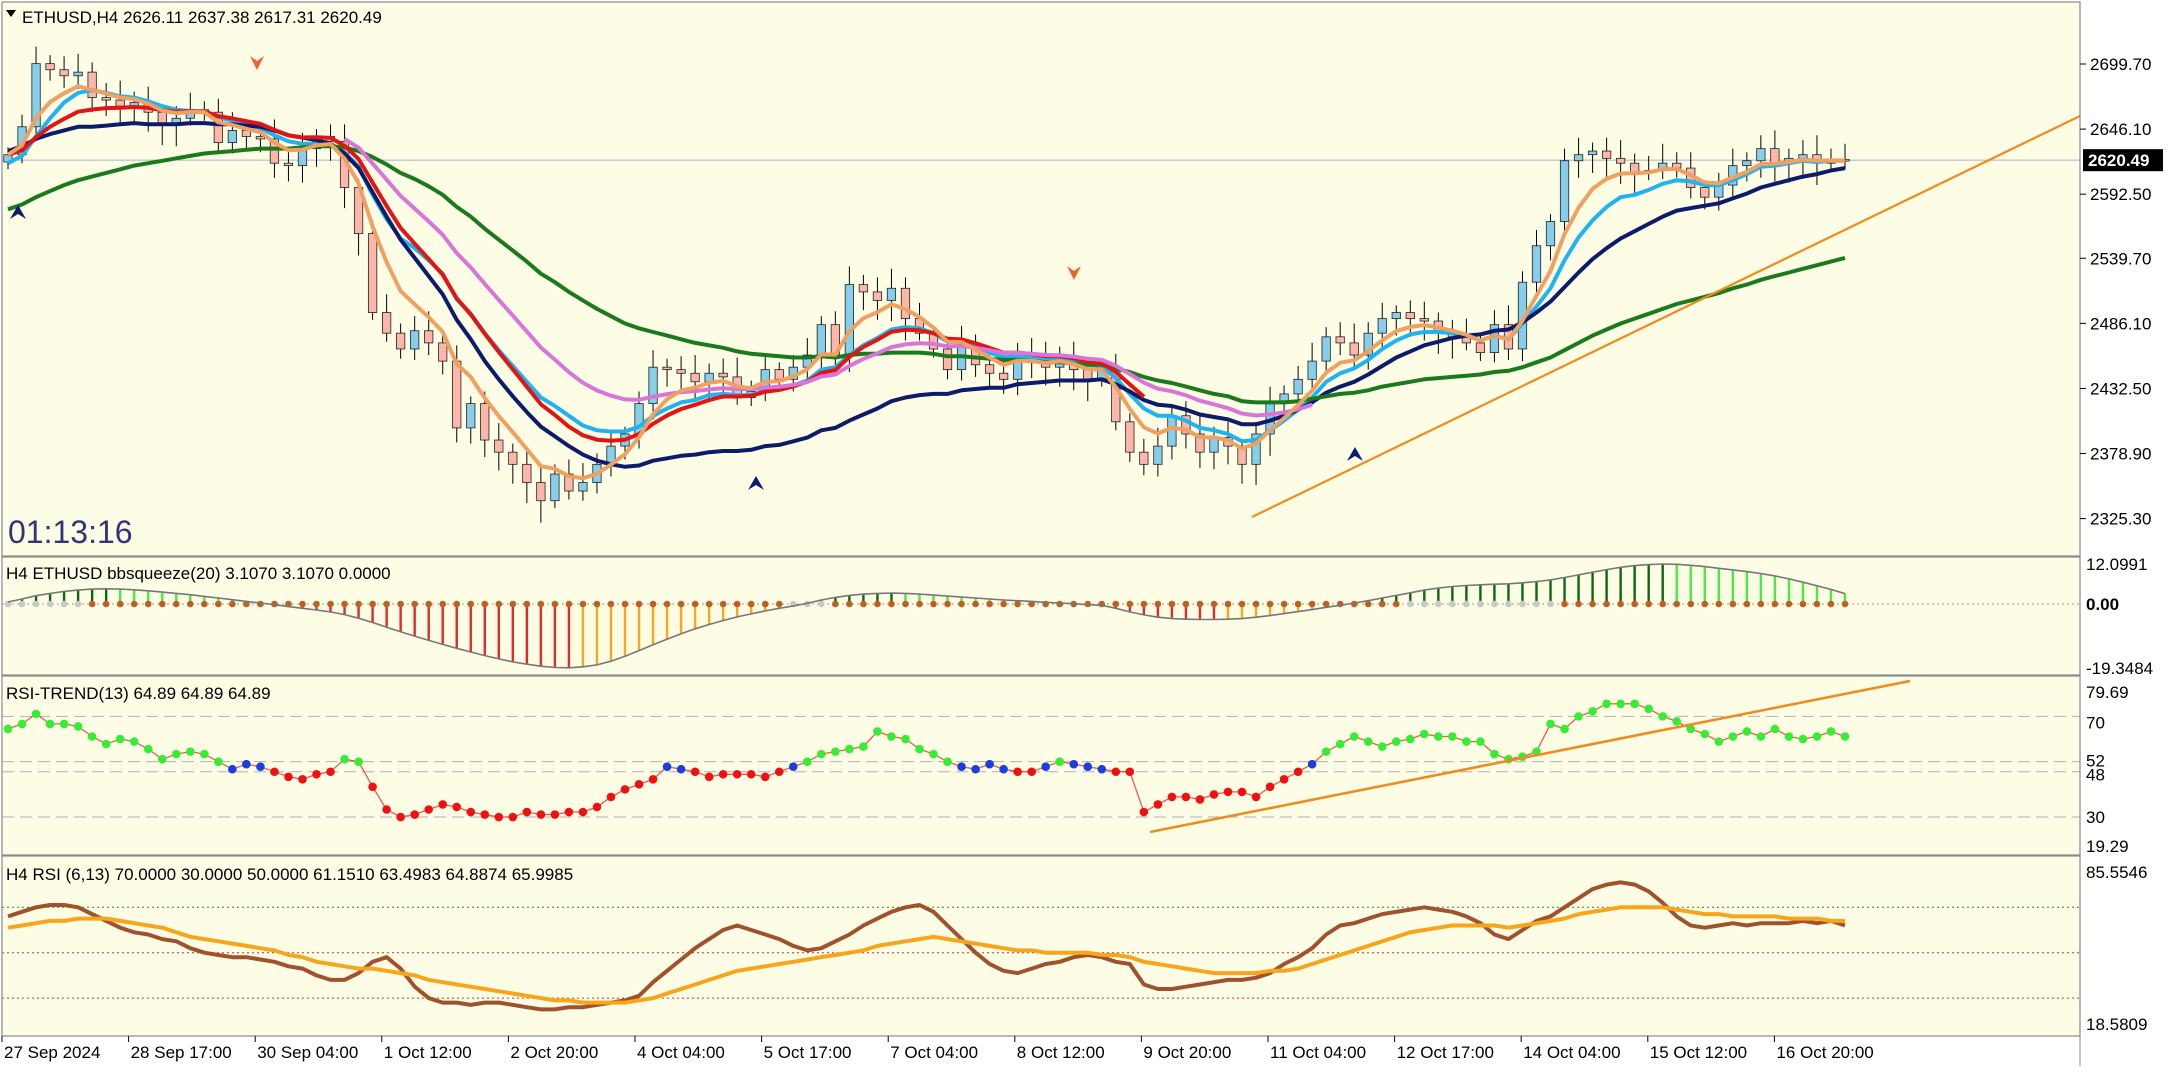 This screenshot has height=1071, width=2172. Describe the element at coordinates (307, 1052) in the screenshot. I see `time-tick-label: 30 Sep 04:00` at that location.